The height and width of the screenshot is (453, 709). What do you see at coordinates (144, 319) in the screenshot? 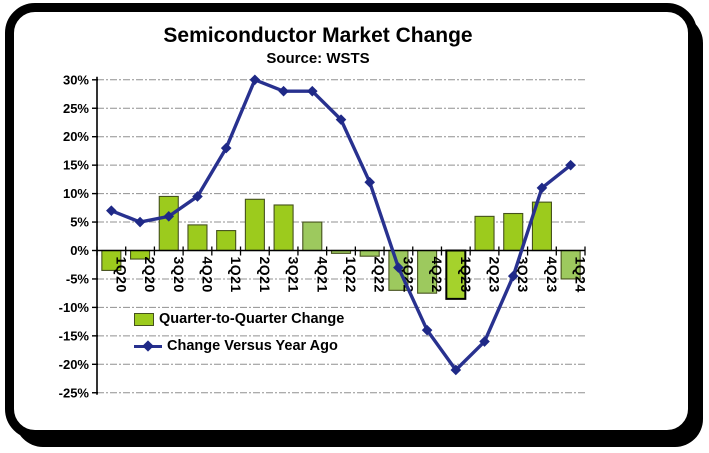
I see `legend-bar-swatch-icon` at bounding box center [144, 319].